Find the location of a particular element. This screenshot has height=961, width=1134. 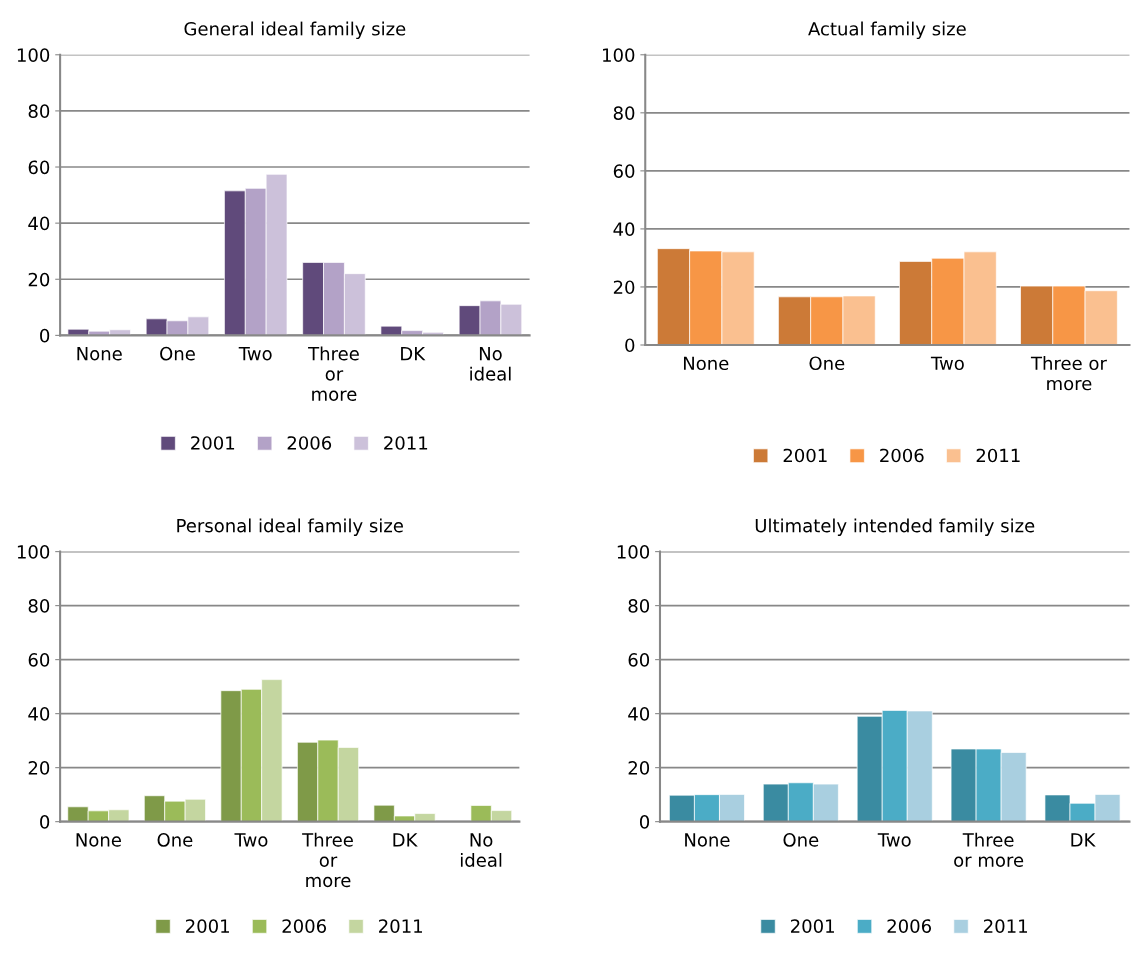

chart-title: General ideal family size is located at coordinates (295, 30).